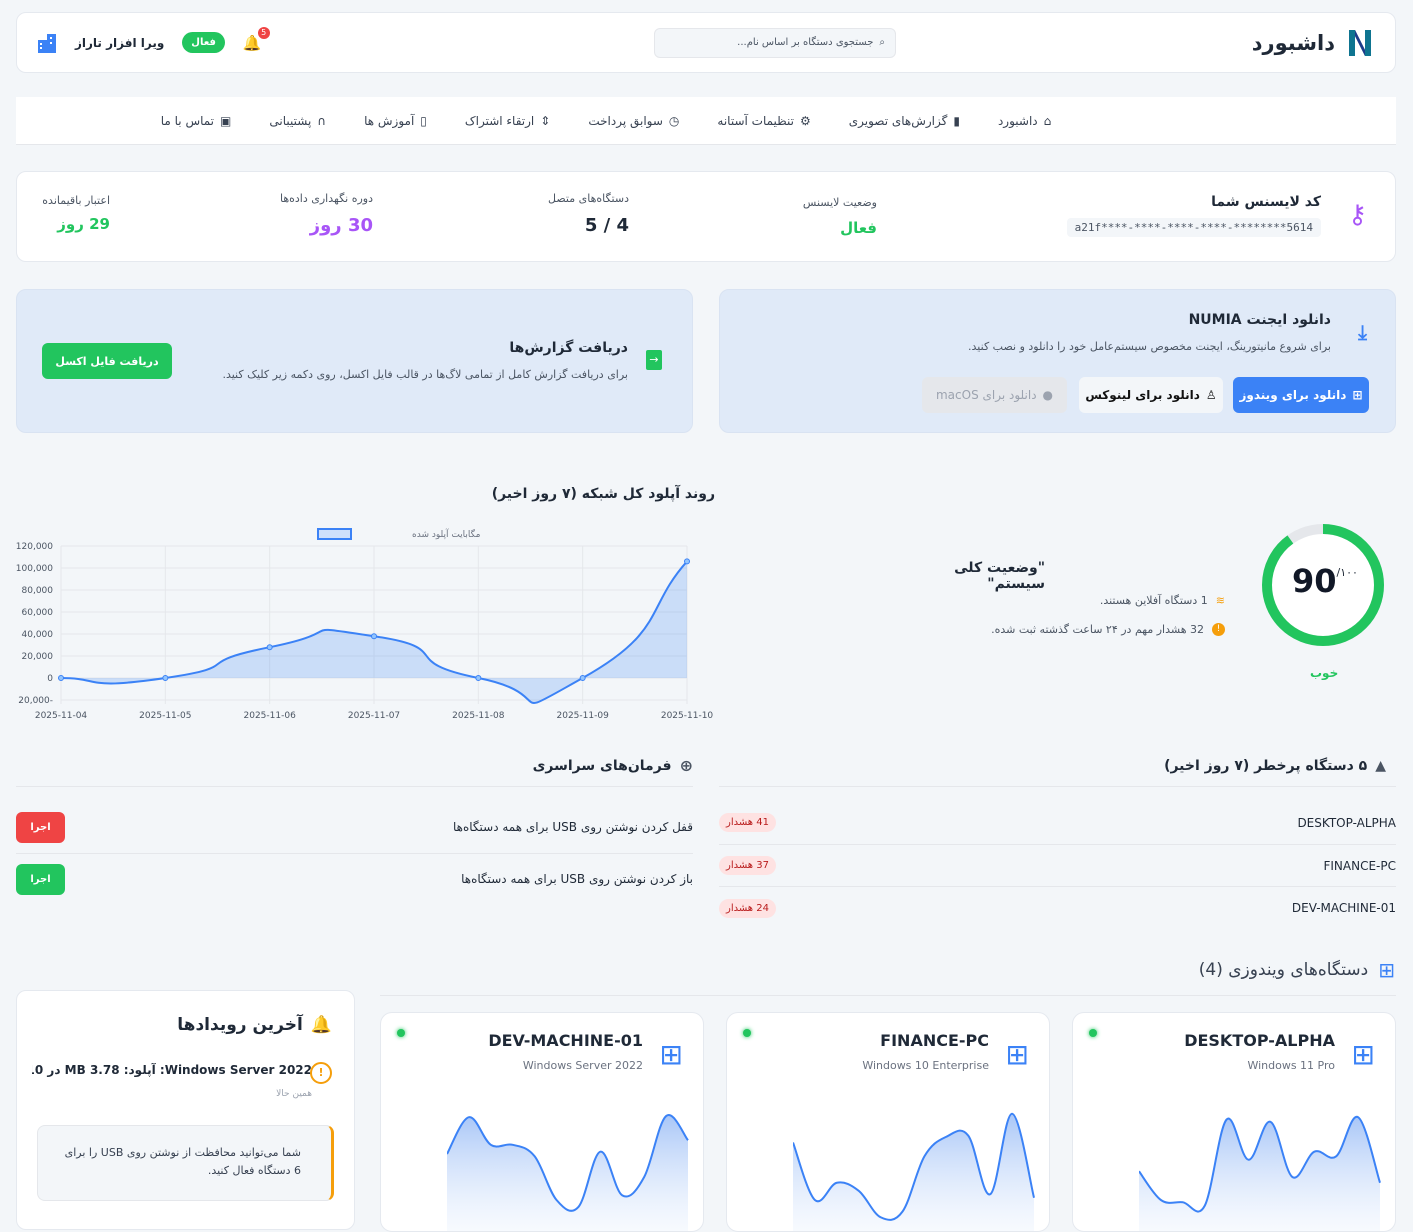 The image size is (1413, 1232). I want to click on device-os: Windows 10 Enterprise, so click(925, 1065).